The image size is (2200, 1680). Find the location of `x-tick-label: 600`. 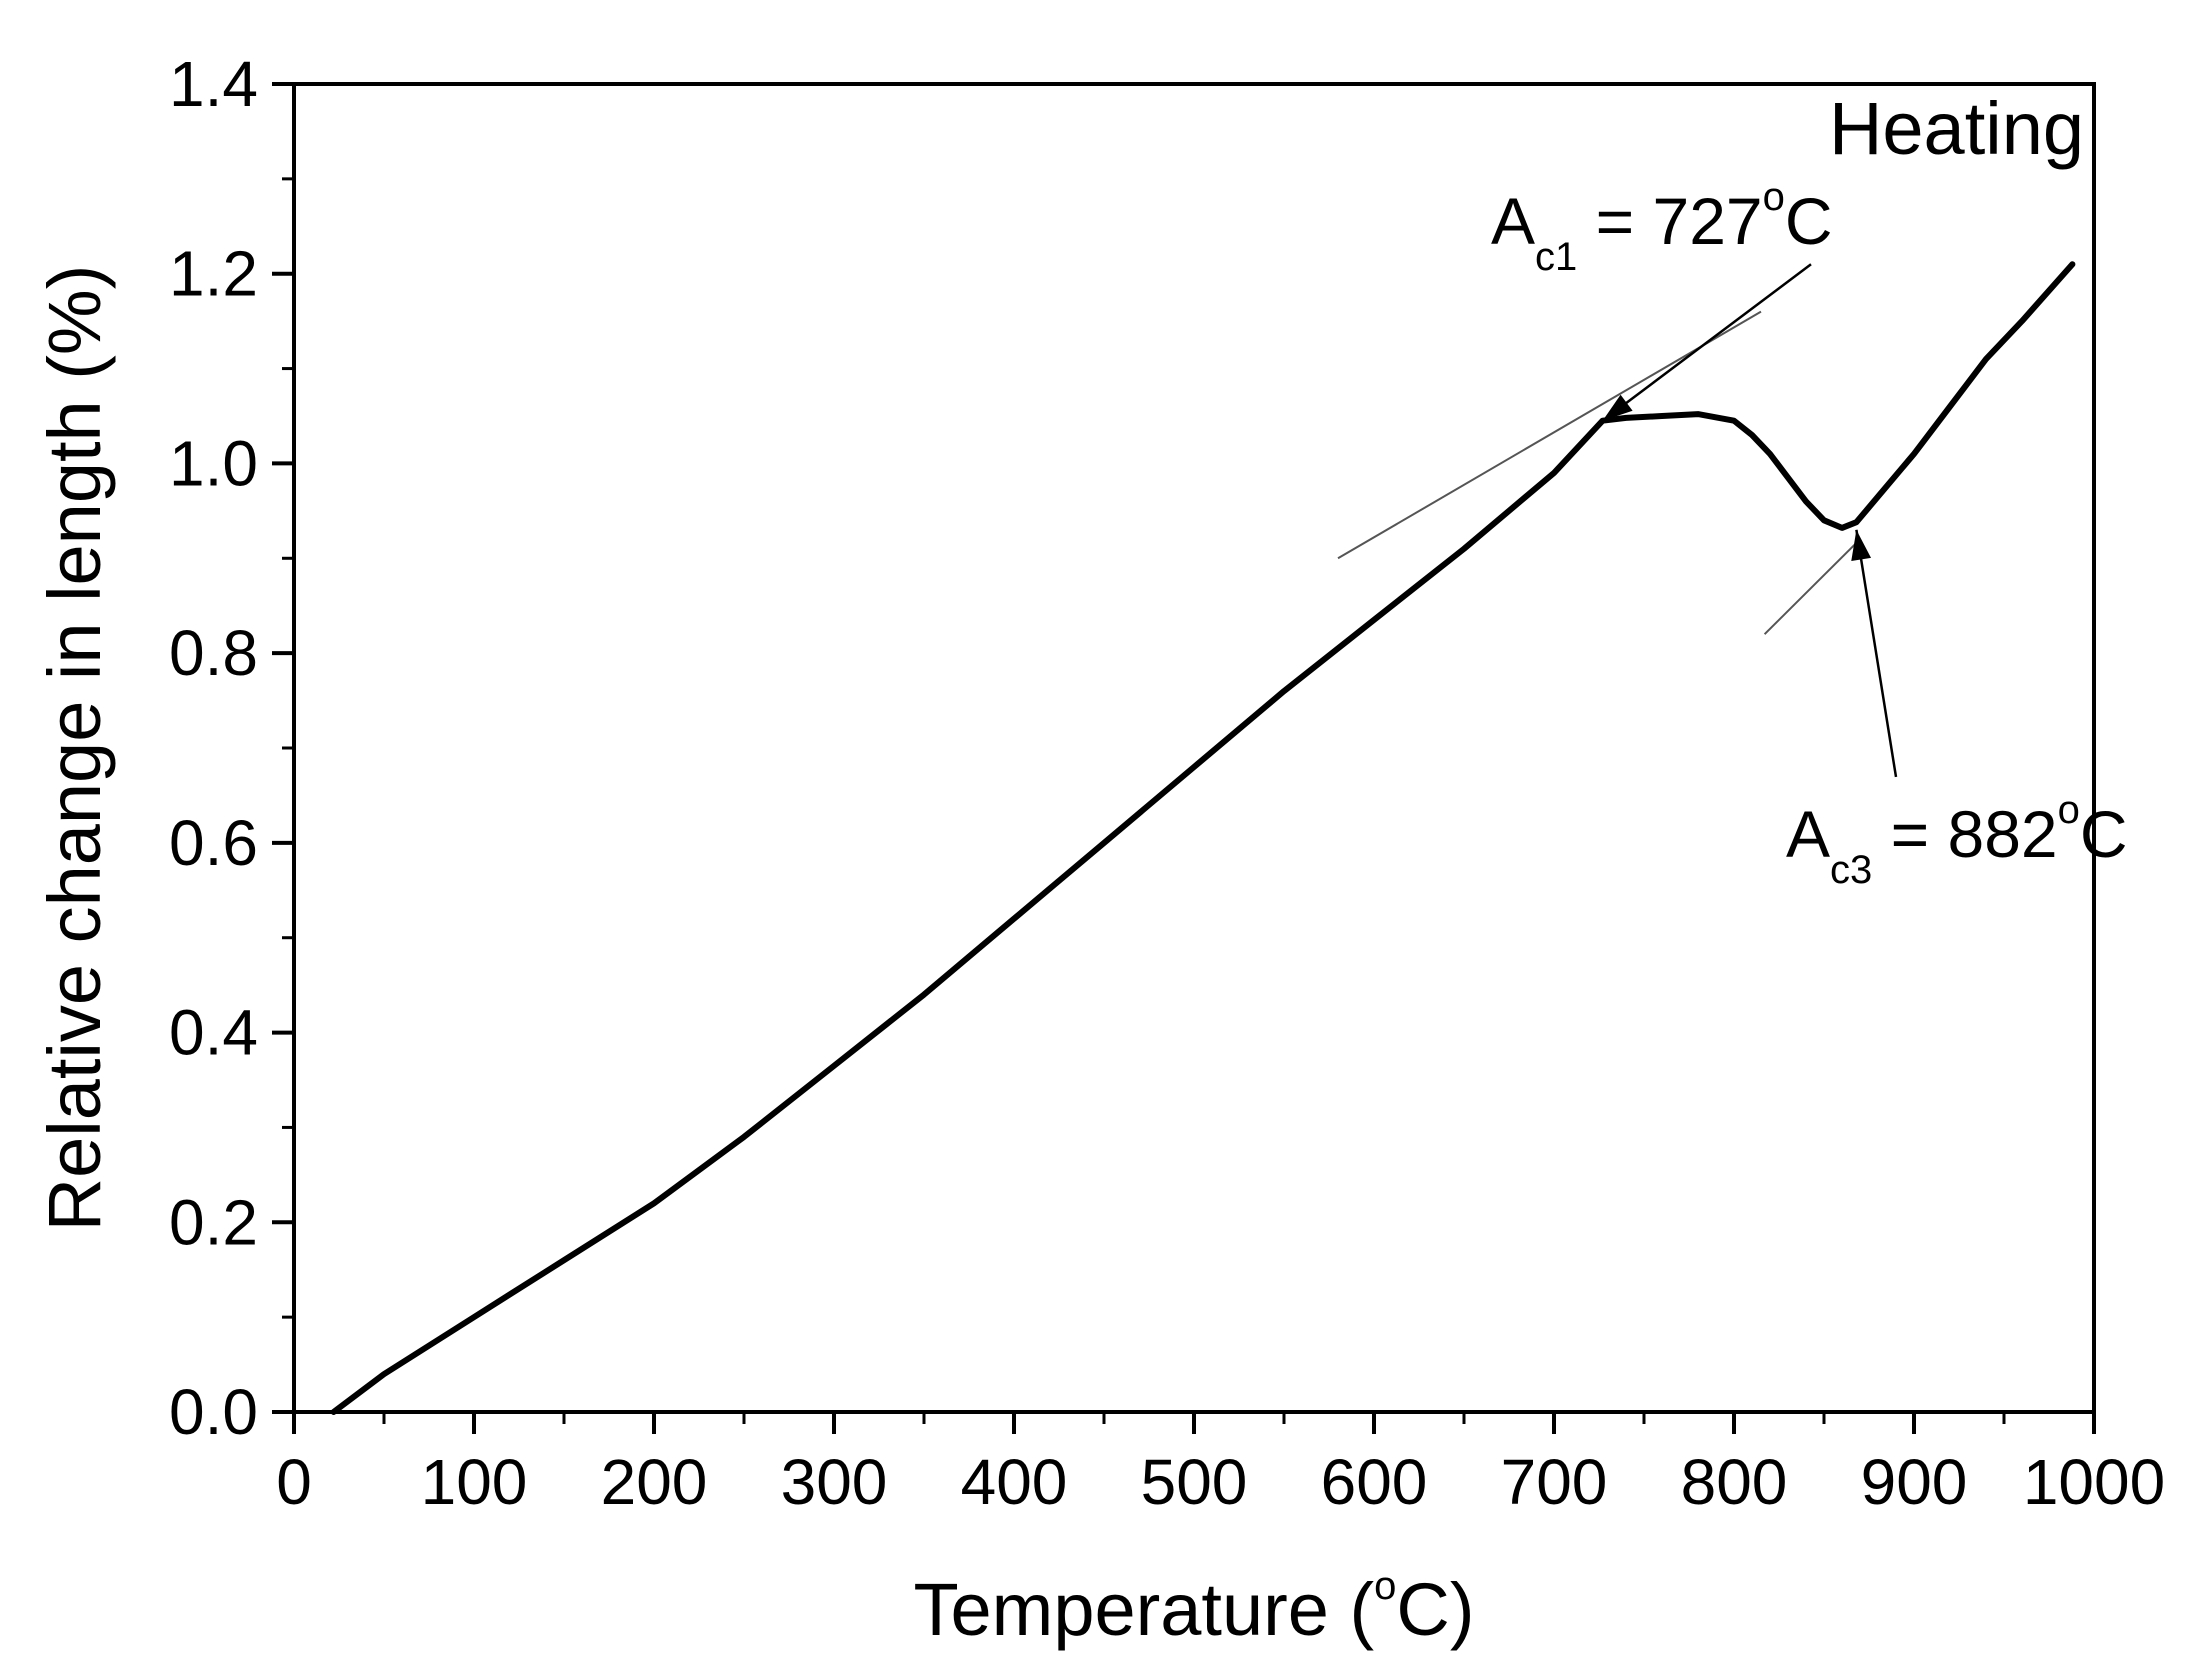

x-tick-label: 600 is located at coordinates (1374, 1482).